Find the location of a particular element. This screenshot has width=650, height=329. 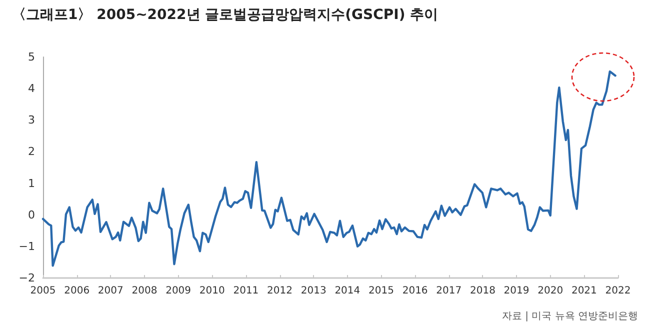

y-tick-label: 2 is located at coordinates (31, 151).